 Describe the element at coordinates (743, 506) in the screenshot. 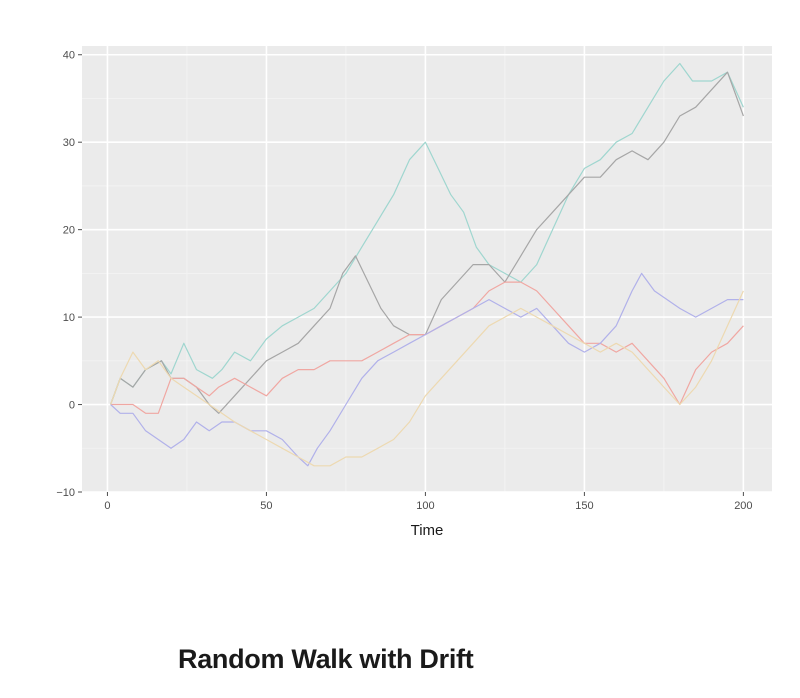

I see `x-tick-label: 200` at that location.